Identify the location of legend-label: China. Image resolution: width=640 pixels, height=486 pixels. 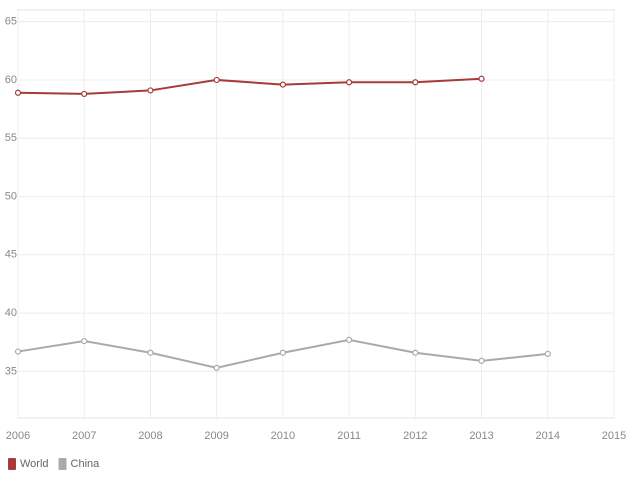
(86, 464).